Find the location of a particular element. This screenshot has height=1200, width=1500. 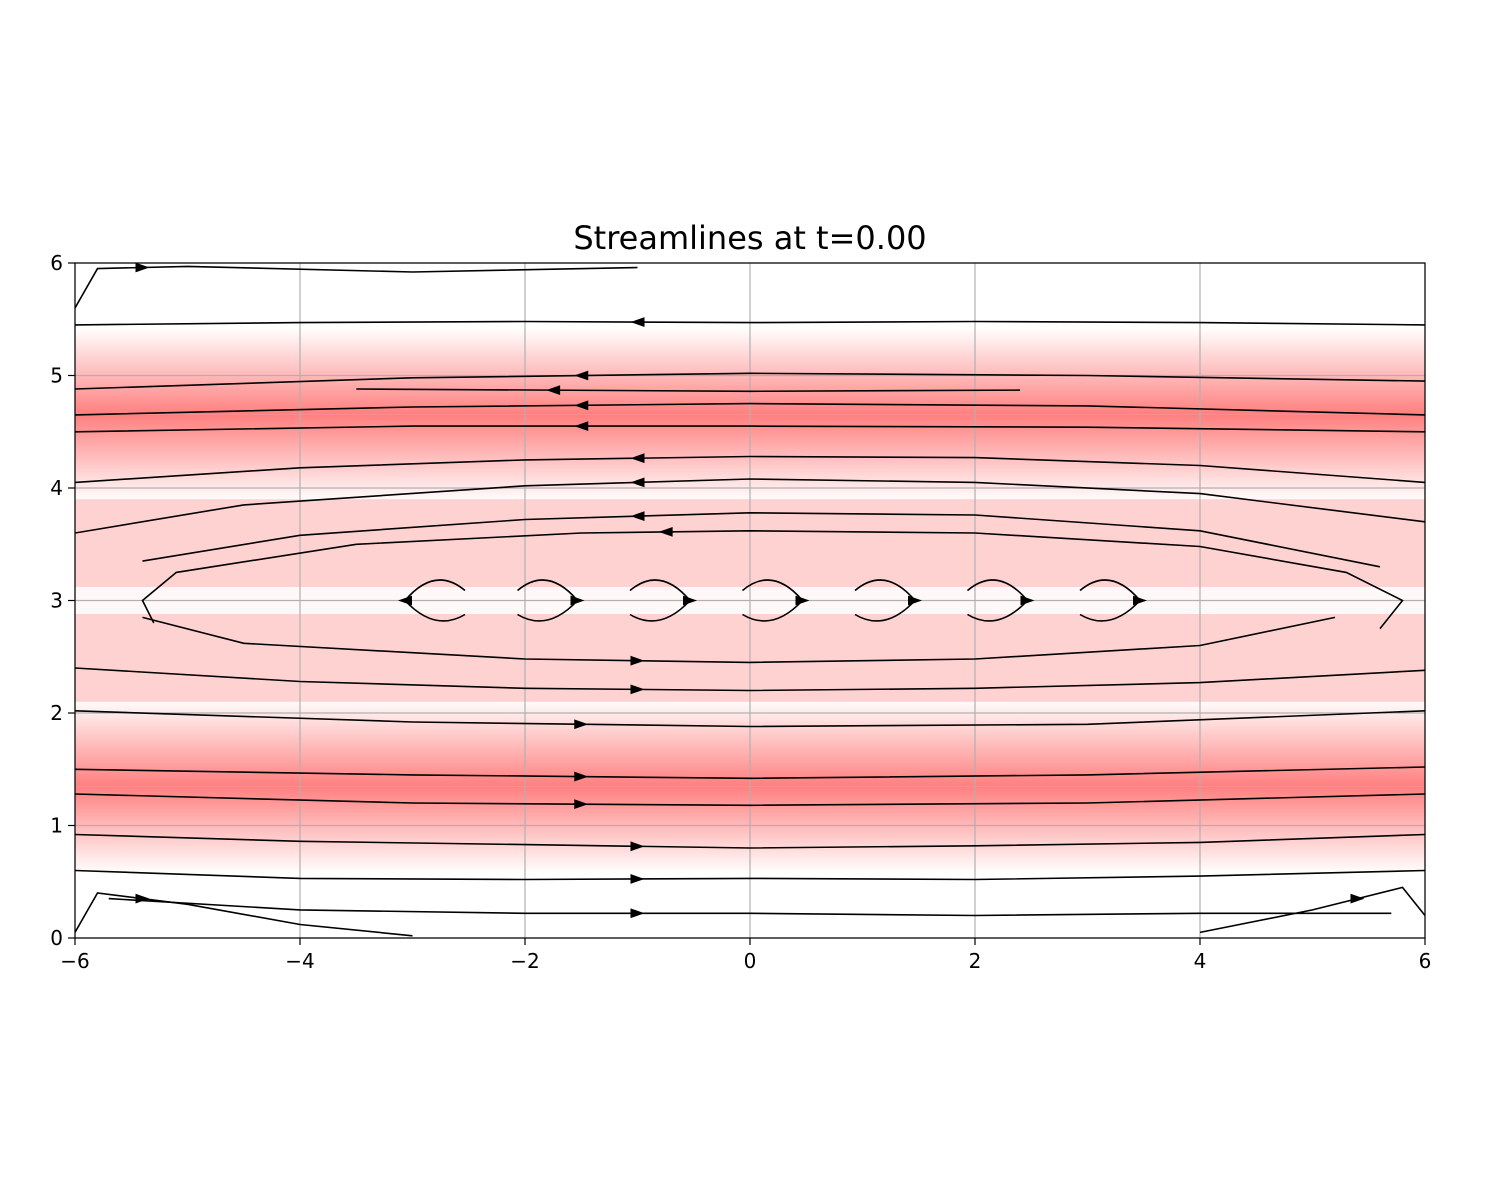

y-tick-label-1: 1 is located at coordinates (56, 826).